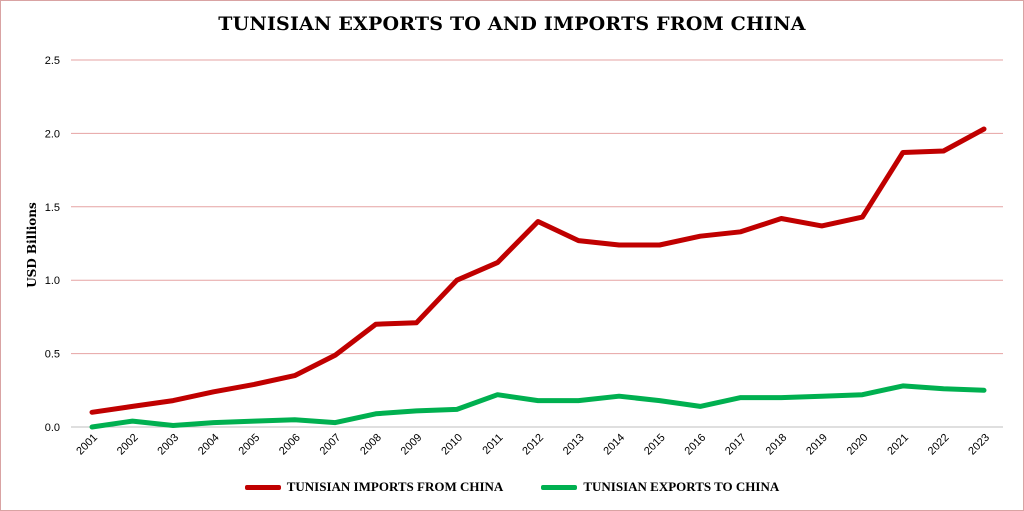 This screenshot has width=1024, height=511. I want to click on x-tick-label: 2007, so click(331, 445).